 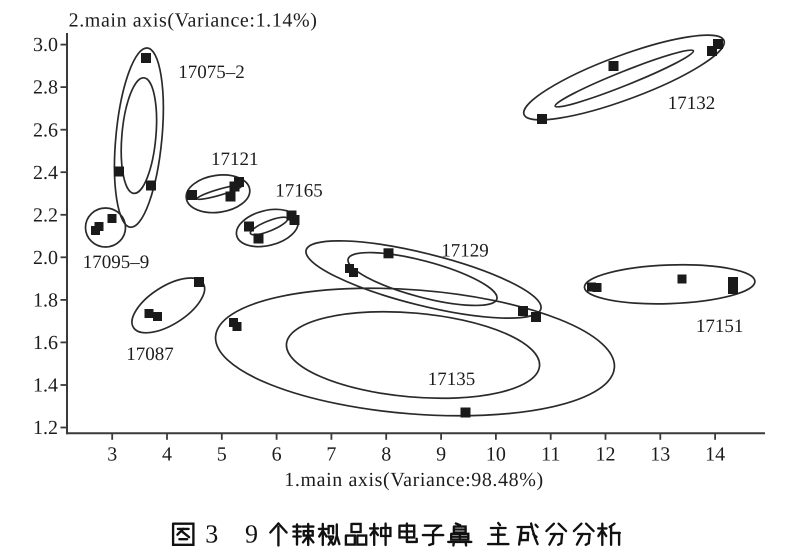 What do you see at coordinates (496, 454) in the screenshot?
I see `svg-text: 10` at bounding box center [496, 454].